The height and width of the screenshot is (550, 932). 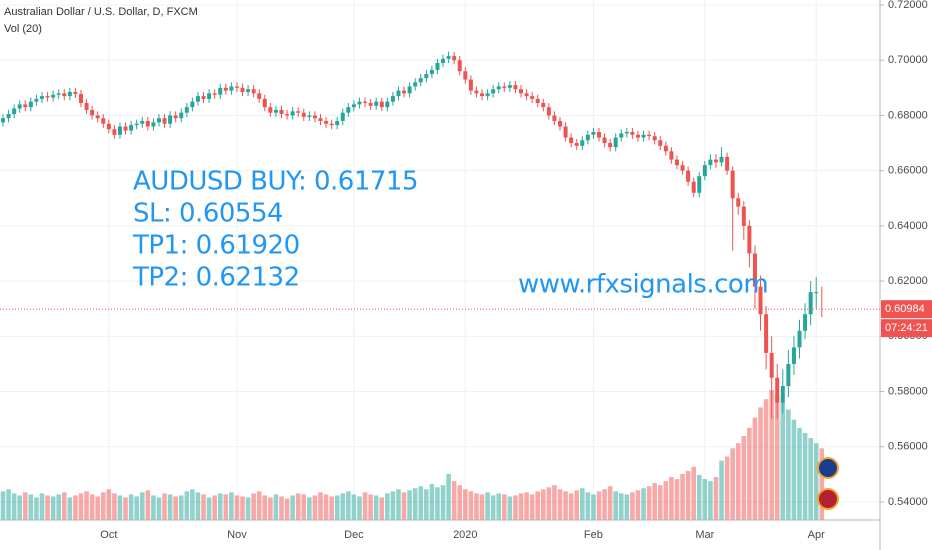 I want to click on chart-title: Australian Dollar / U.S. Dollar, D, FXCM, so click(x=101, y=12).